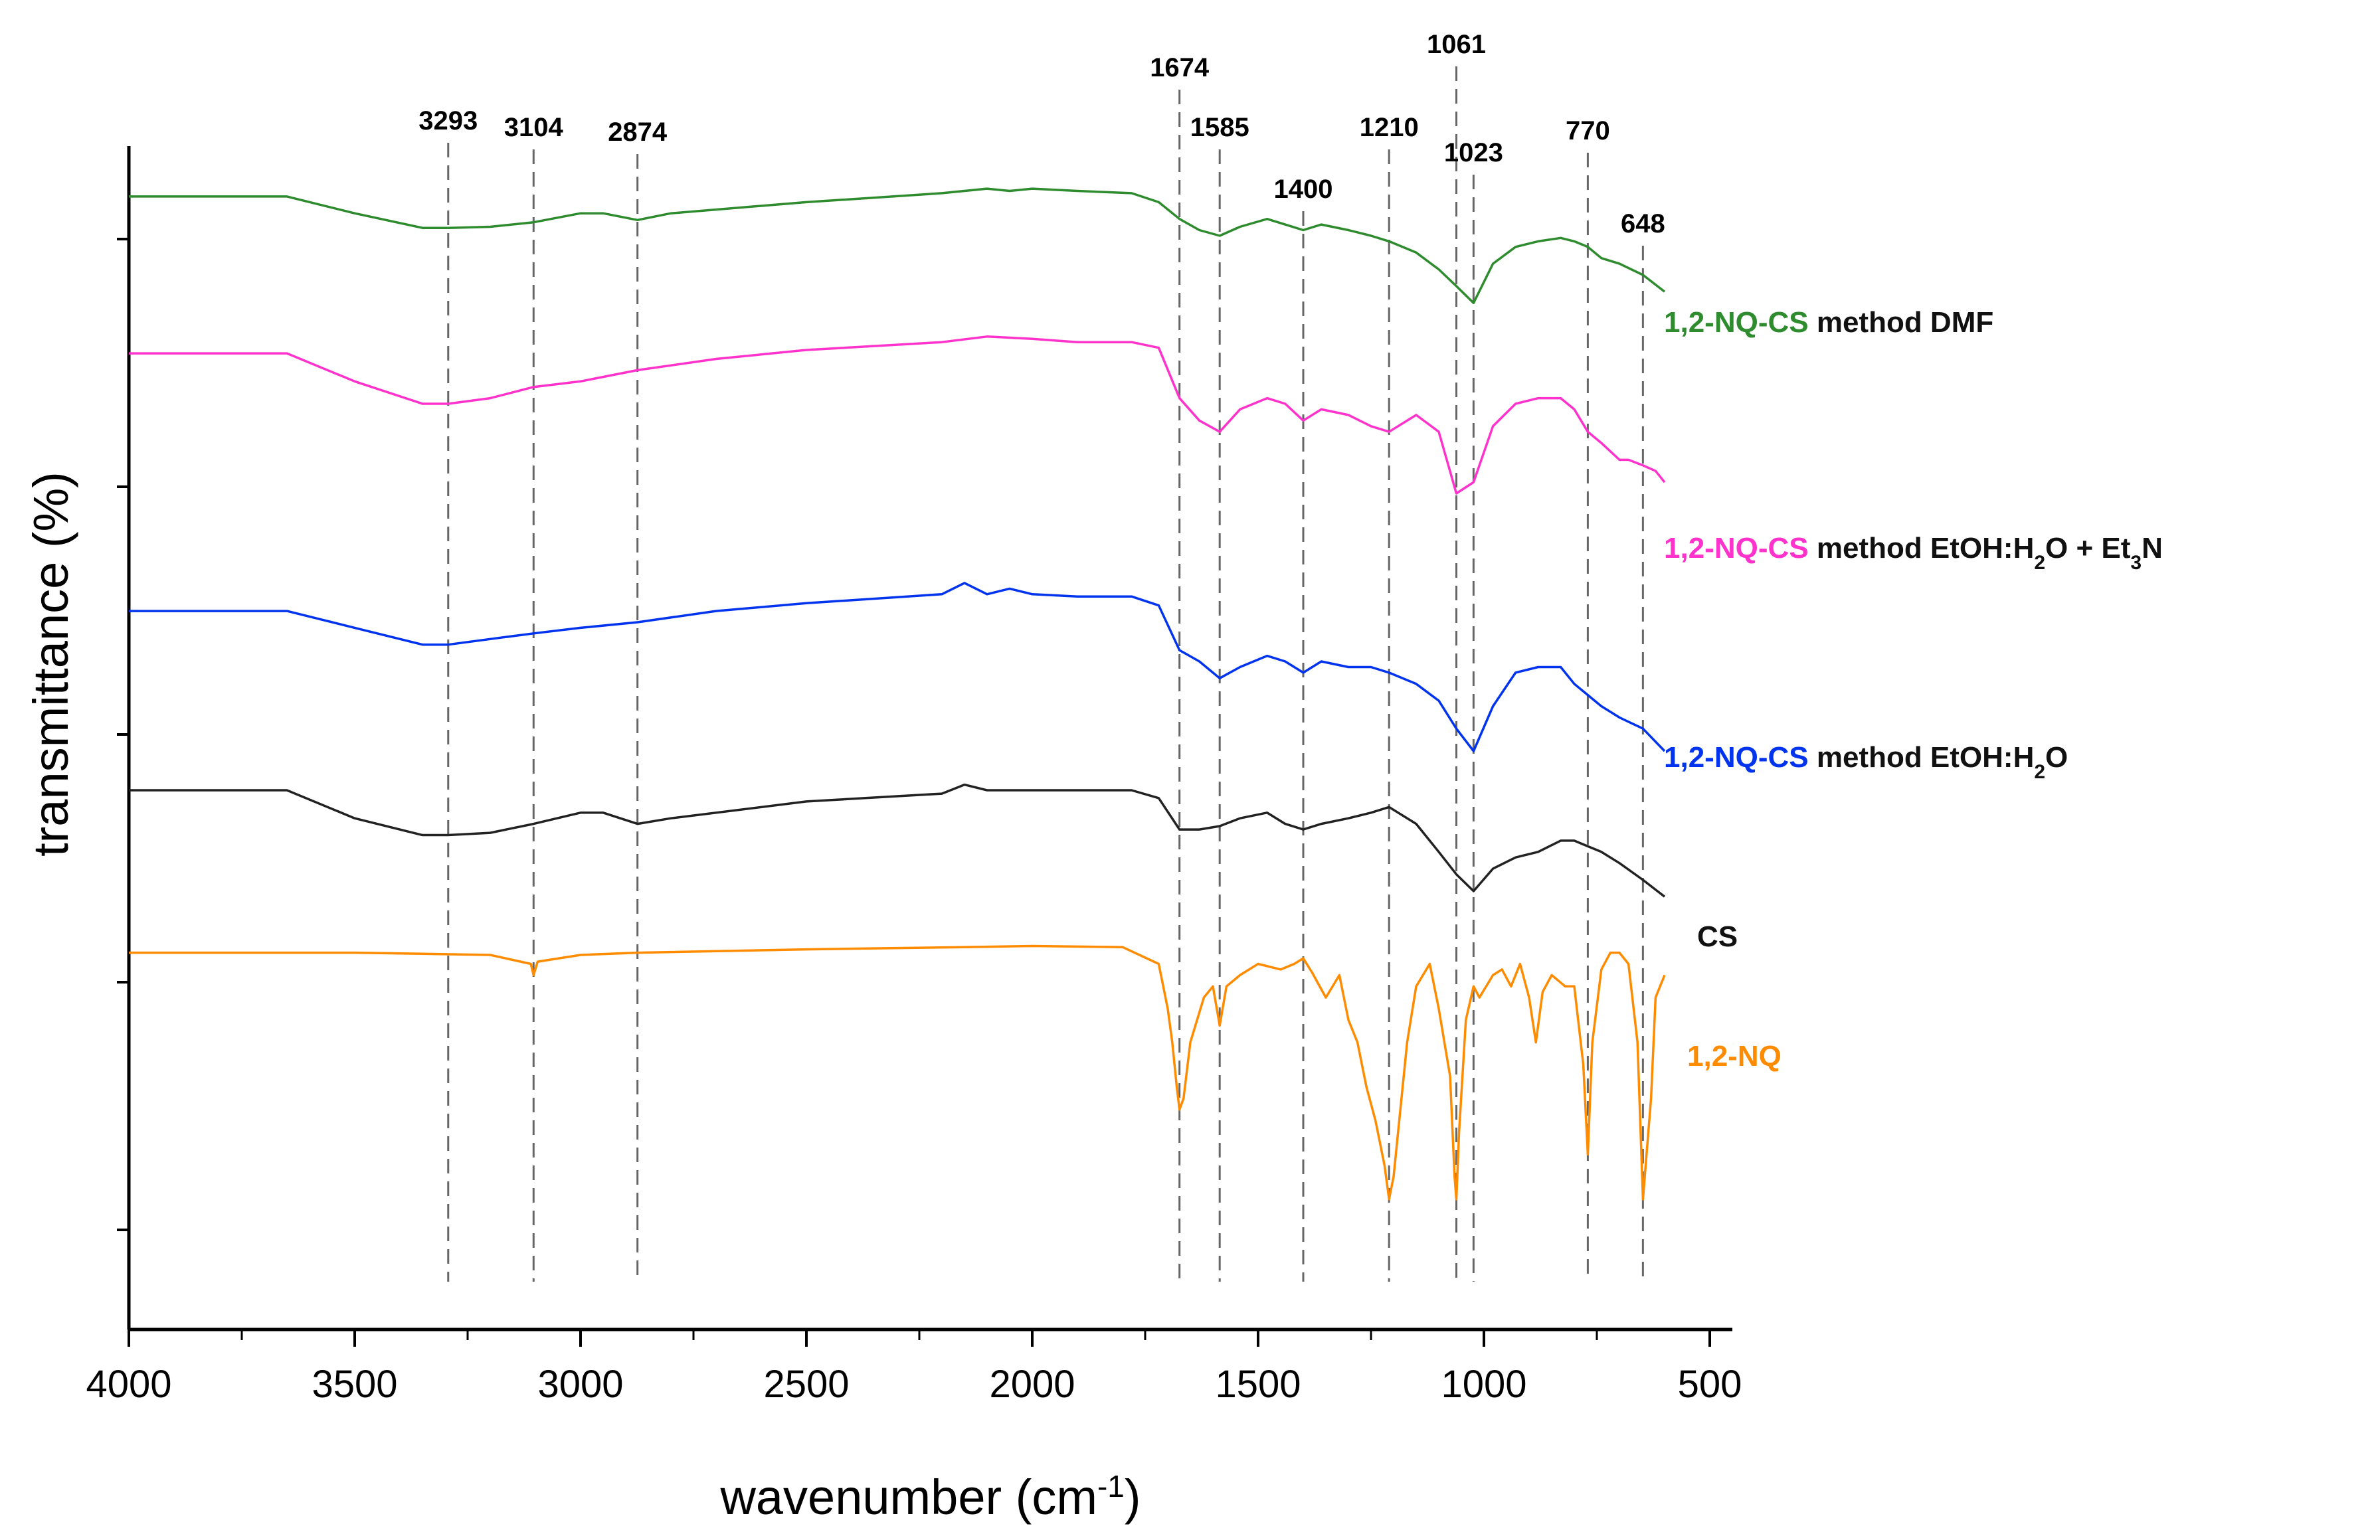 This screenshot has height=1540, width=2380. I want to click on legend-label: 1,2-NQ-CS method EtOH:H2O + Et3N, so click(1913, 553).